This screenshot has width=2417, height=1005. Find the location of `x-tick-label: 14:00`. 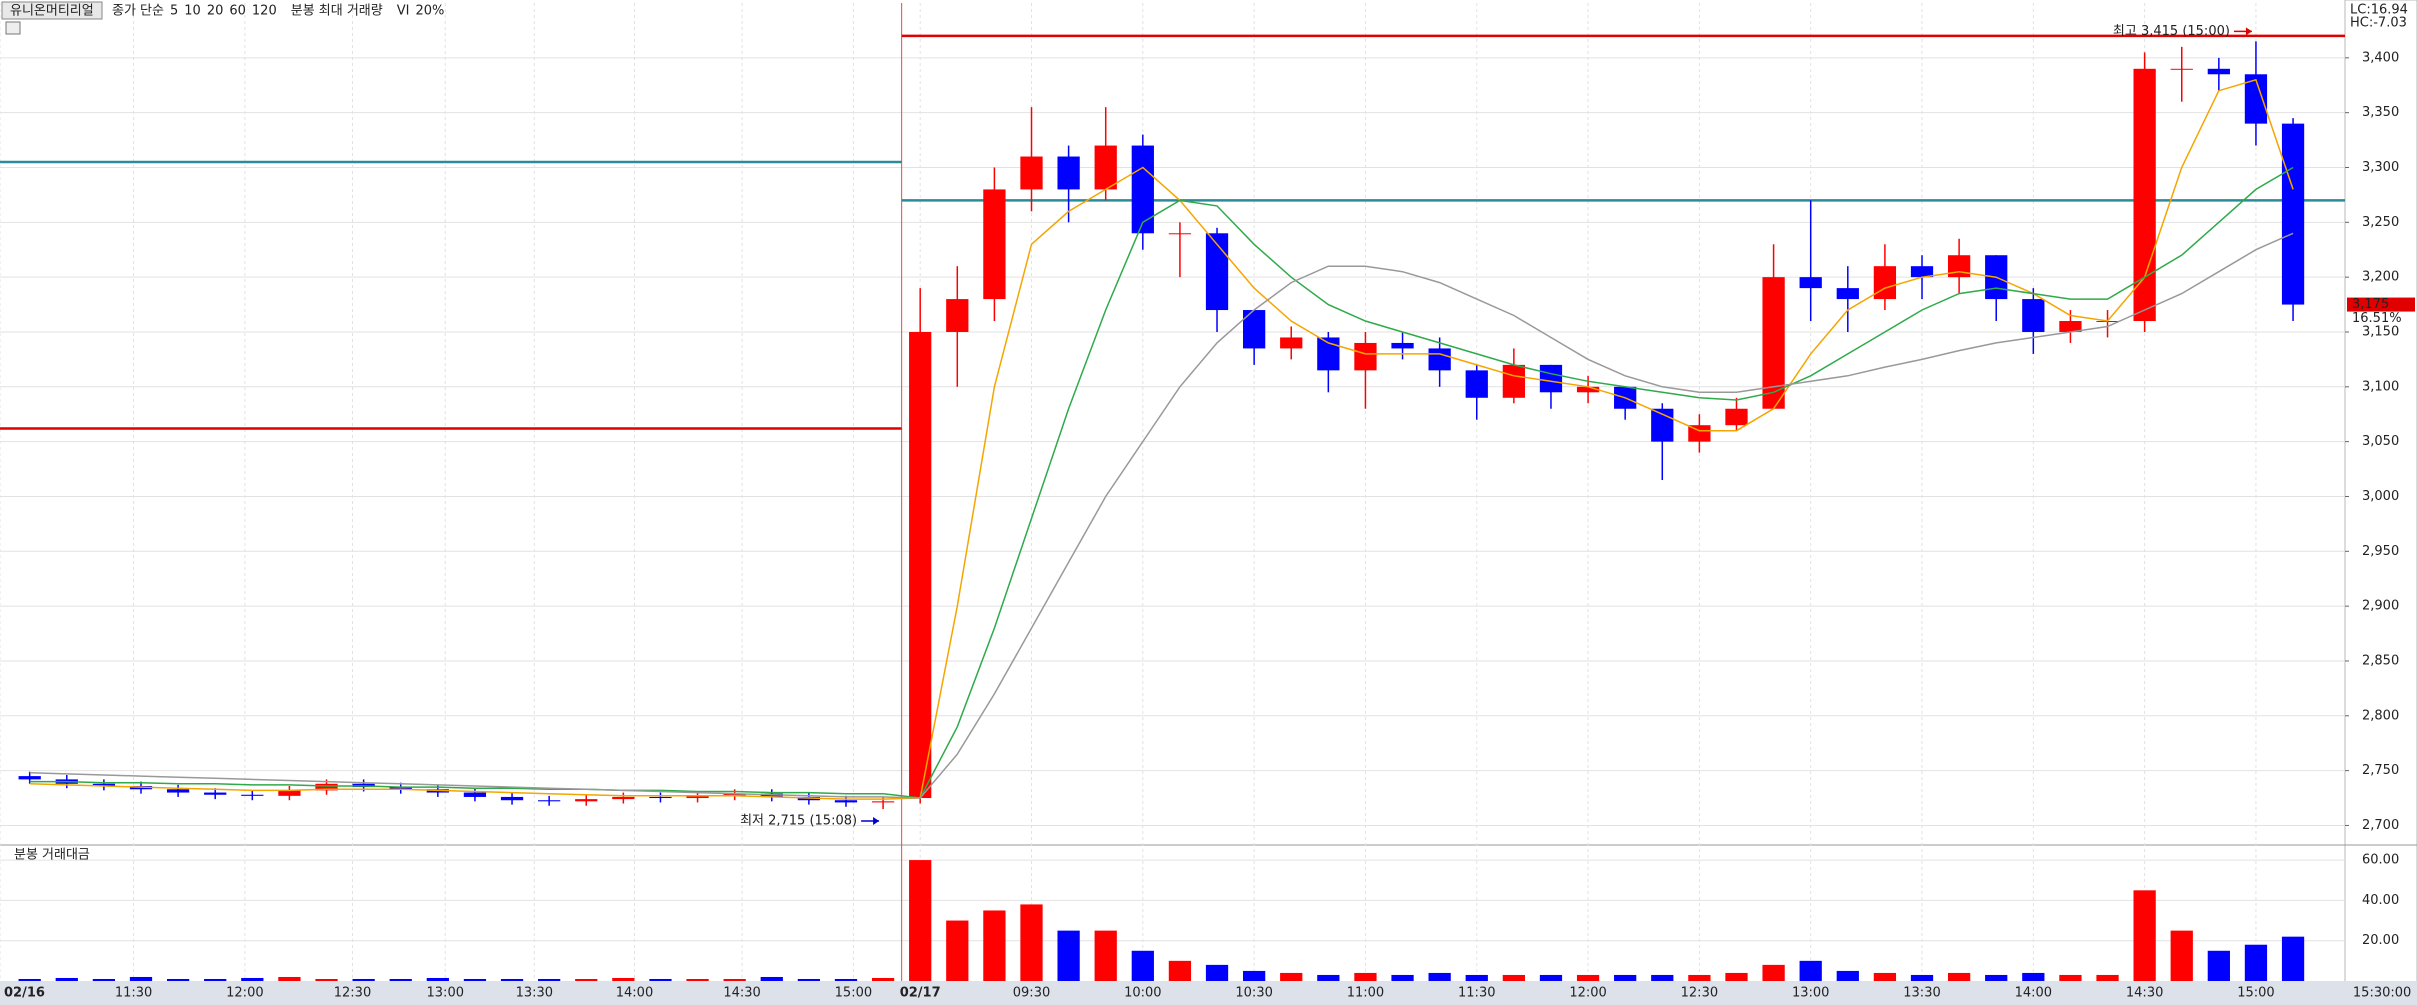

x-tick-label: 14:00 is located at coordinates (2033, 993).